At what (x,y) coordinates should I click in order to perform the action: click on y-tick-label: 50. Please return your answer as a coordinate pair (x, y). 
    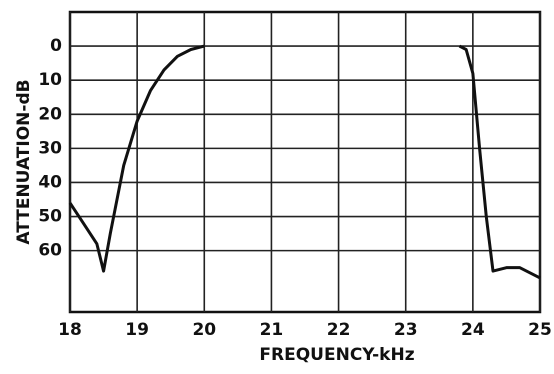
    Looking at the image, I should click on (50, 217).